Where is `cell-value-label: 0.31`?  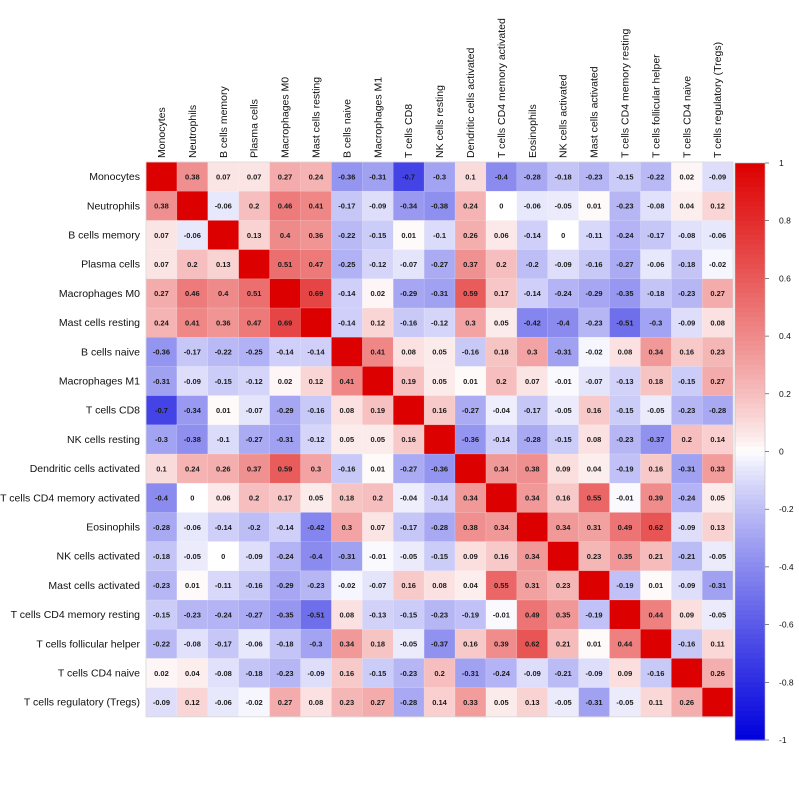
cell-value-label: 0.31 is located at coordinates (532, 585).